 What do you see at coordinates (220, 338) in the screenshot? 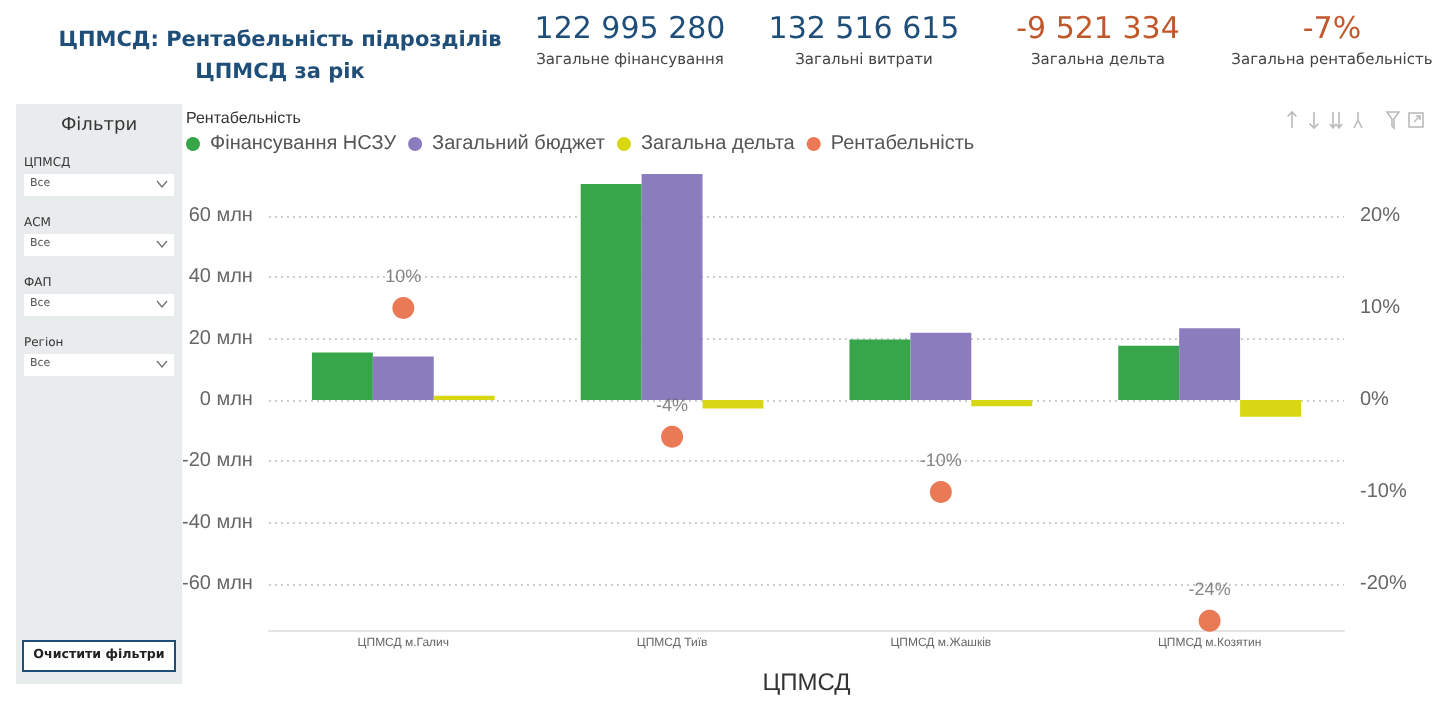
I see `y-tick-label: 20 млн` at bounding box center [220, 338].